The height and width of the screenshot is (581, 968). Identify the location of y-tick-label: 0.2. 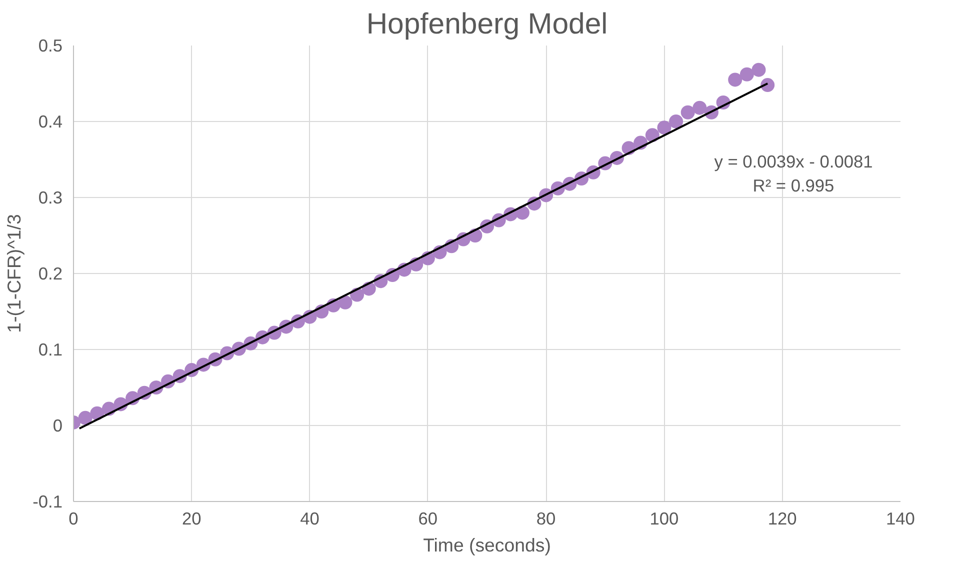
(50, 274).